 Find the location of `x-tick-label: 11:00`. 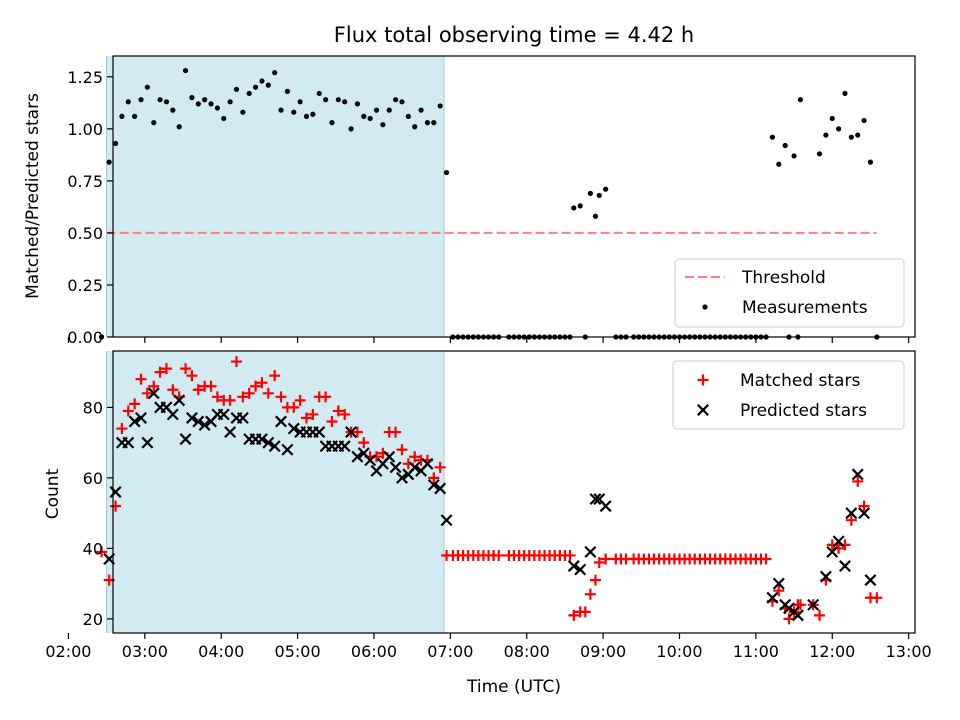

x-tick-label: 11:00 is located at coordinates (756, 651).